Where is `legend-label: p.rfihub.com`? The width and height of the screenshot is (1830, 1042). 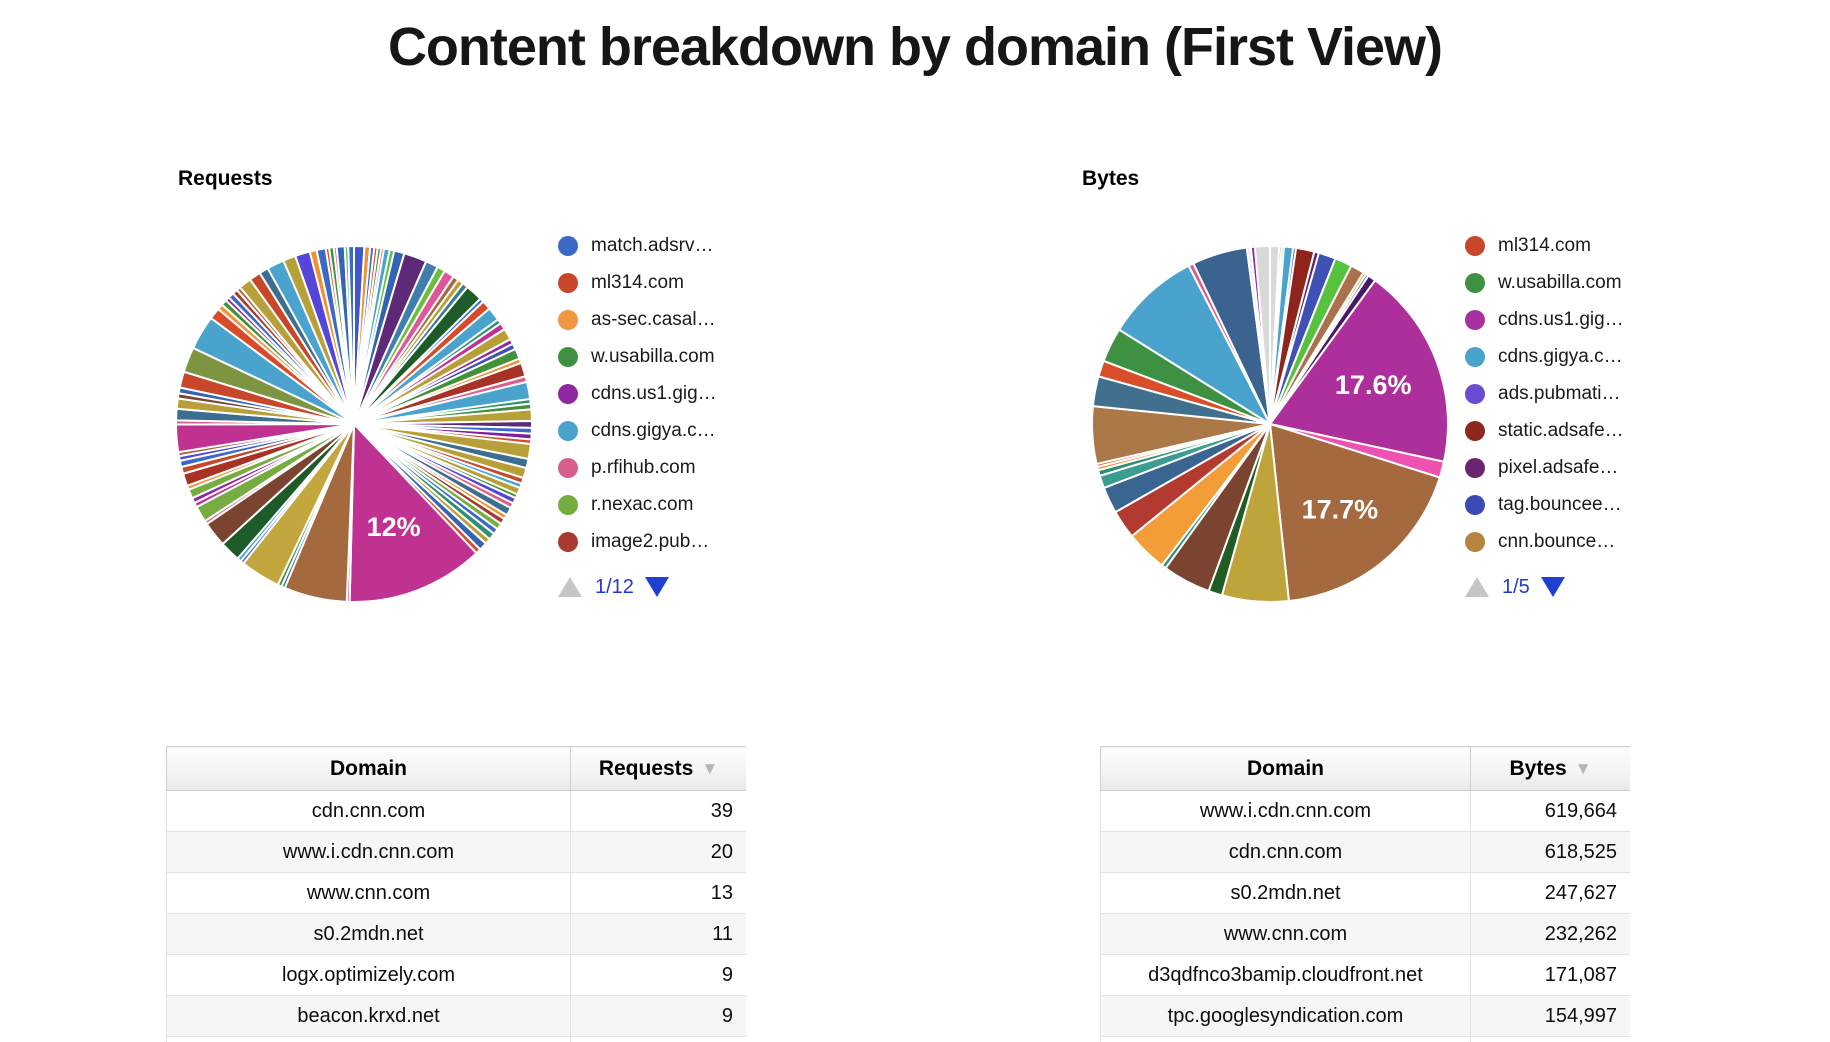 legend-label: p.rfihub.com is located at coordinates (643, 467).